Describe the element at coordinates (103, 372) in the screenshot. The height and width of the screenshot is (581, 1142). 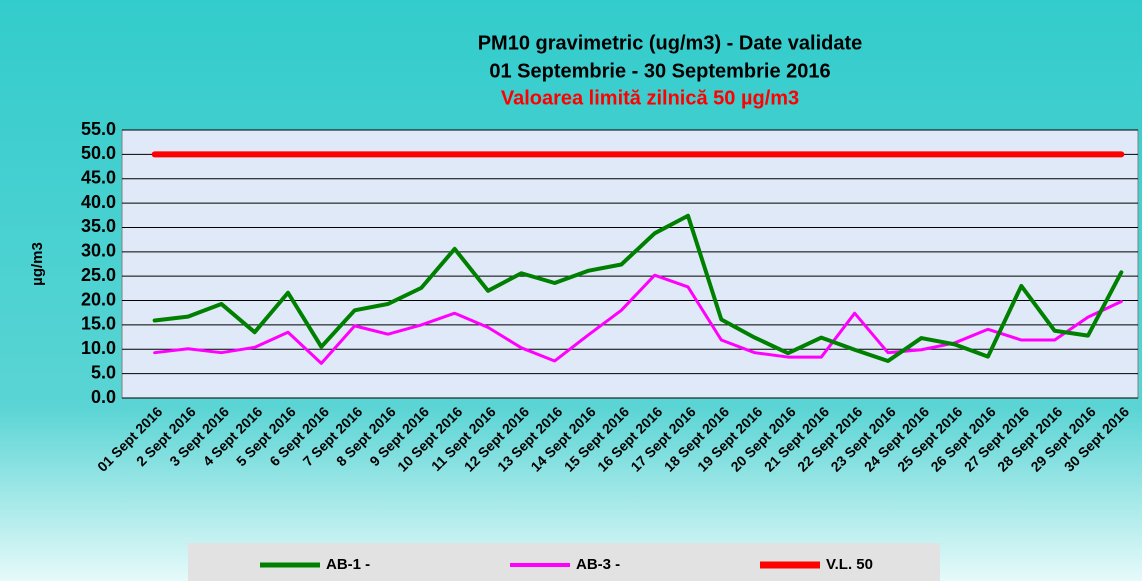
I see `y-tick-label: 5.0` at that location.